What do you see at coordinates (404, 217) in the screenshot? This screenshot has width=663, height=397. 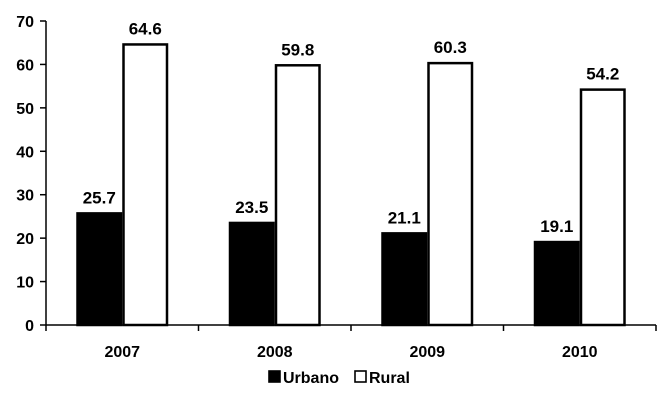 I see `data-label-urbano-2009: 21.1` at bounding box center [404, 217].